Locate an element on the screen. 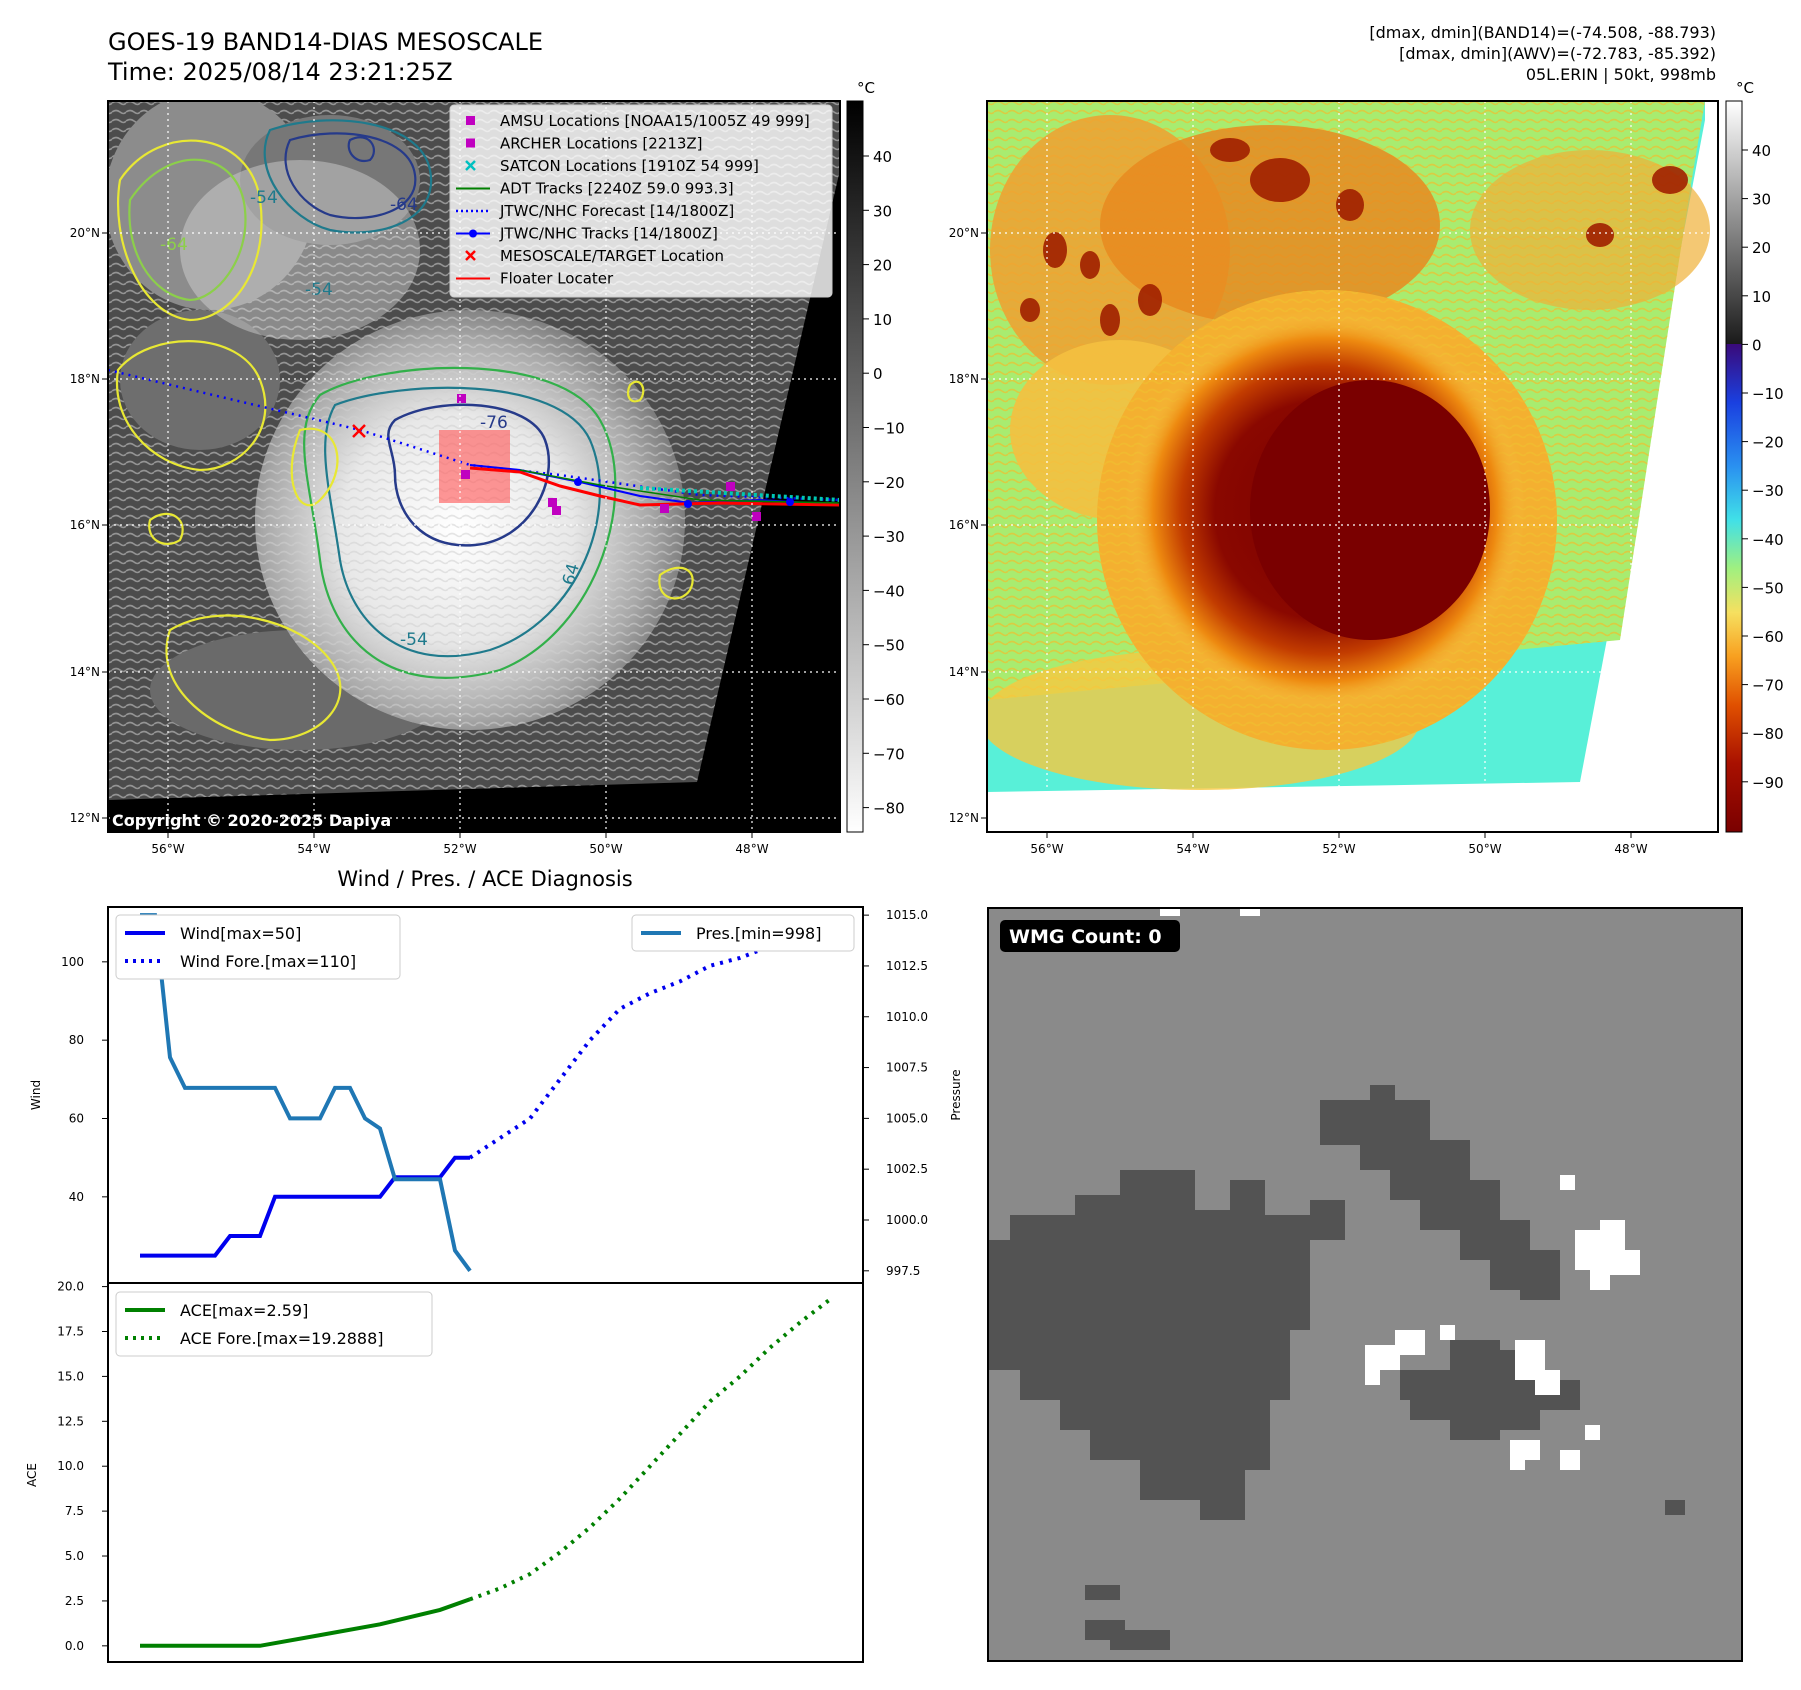  wind-legend-left: Wind[max=50] Wind Fore.[max=110] is located at coordinates (258, 947).